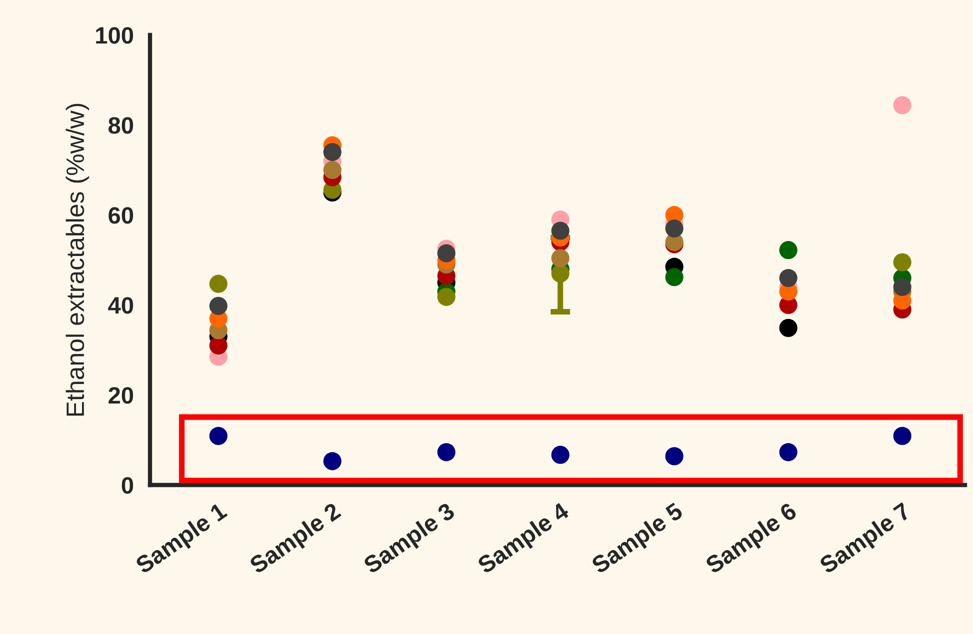 This screenshot has height=634, width=973. Describe the element at coordinates (121, 305) in the screenshot. I see `y-tick-label: 40` at that location.